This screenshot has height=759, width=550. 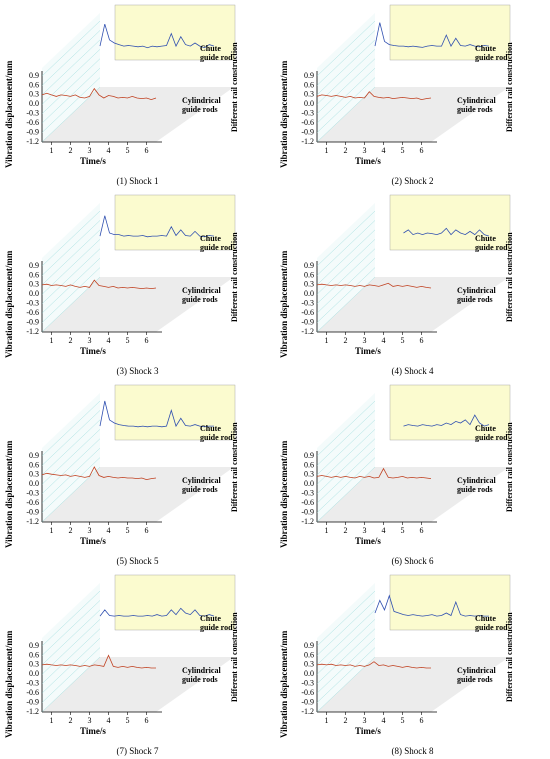 I want to click on caption: (5) Shock 5, so click(x=137, y=561).